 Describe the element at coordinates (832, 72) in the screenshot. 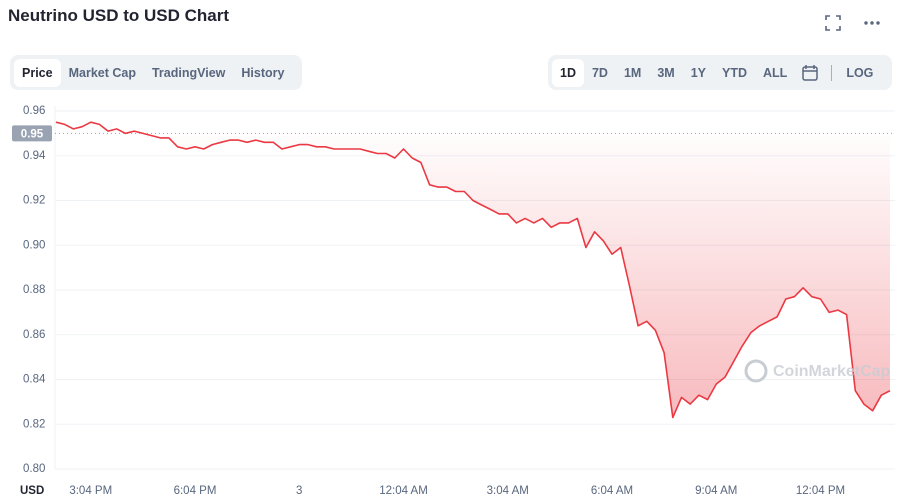

I see `separator` at that location.